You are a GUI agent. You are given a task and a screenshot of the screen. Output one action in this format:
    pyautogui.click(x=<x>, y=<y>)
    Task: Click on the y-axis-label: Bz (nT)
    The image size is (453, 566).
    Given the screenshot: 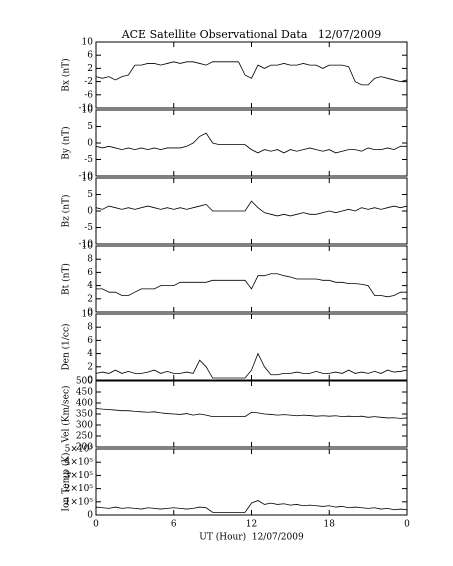 What is the action you would take?
    pyautogui.click(x=66, y=210)
    